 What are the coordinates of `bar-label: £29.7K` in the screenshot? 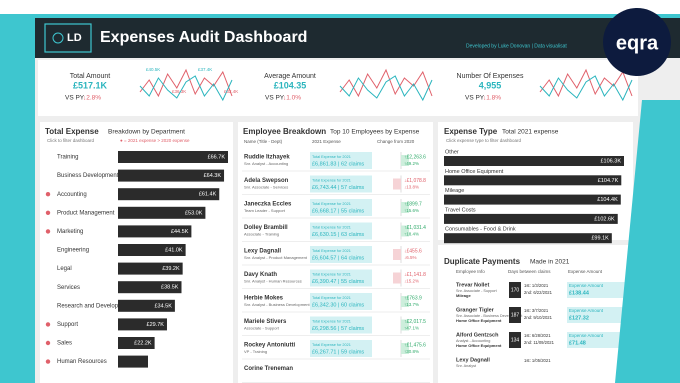 It's located at (156, 325).